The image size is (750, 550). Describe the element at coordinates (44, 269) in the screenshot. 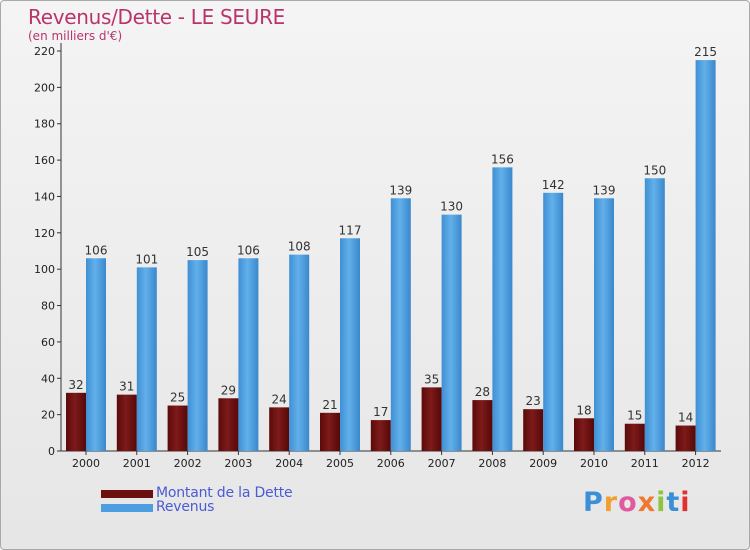

I see `y-tick-label: 100` at that location.